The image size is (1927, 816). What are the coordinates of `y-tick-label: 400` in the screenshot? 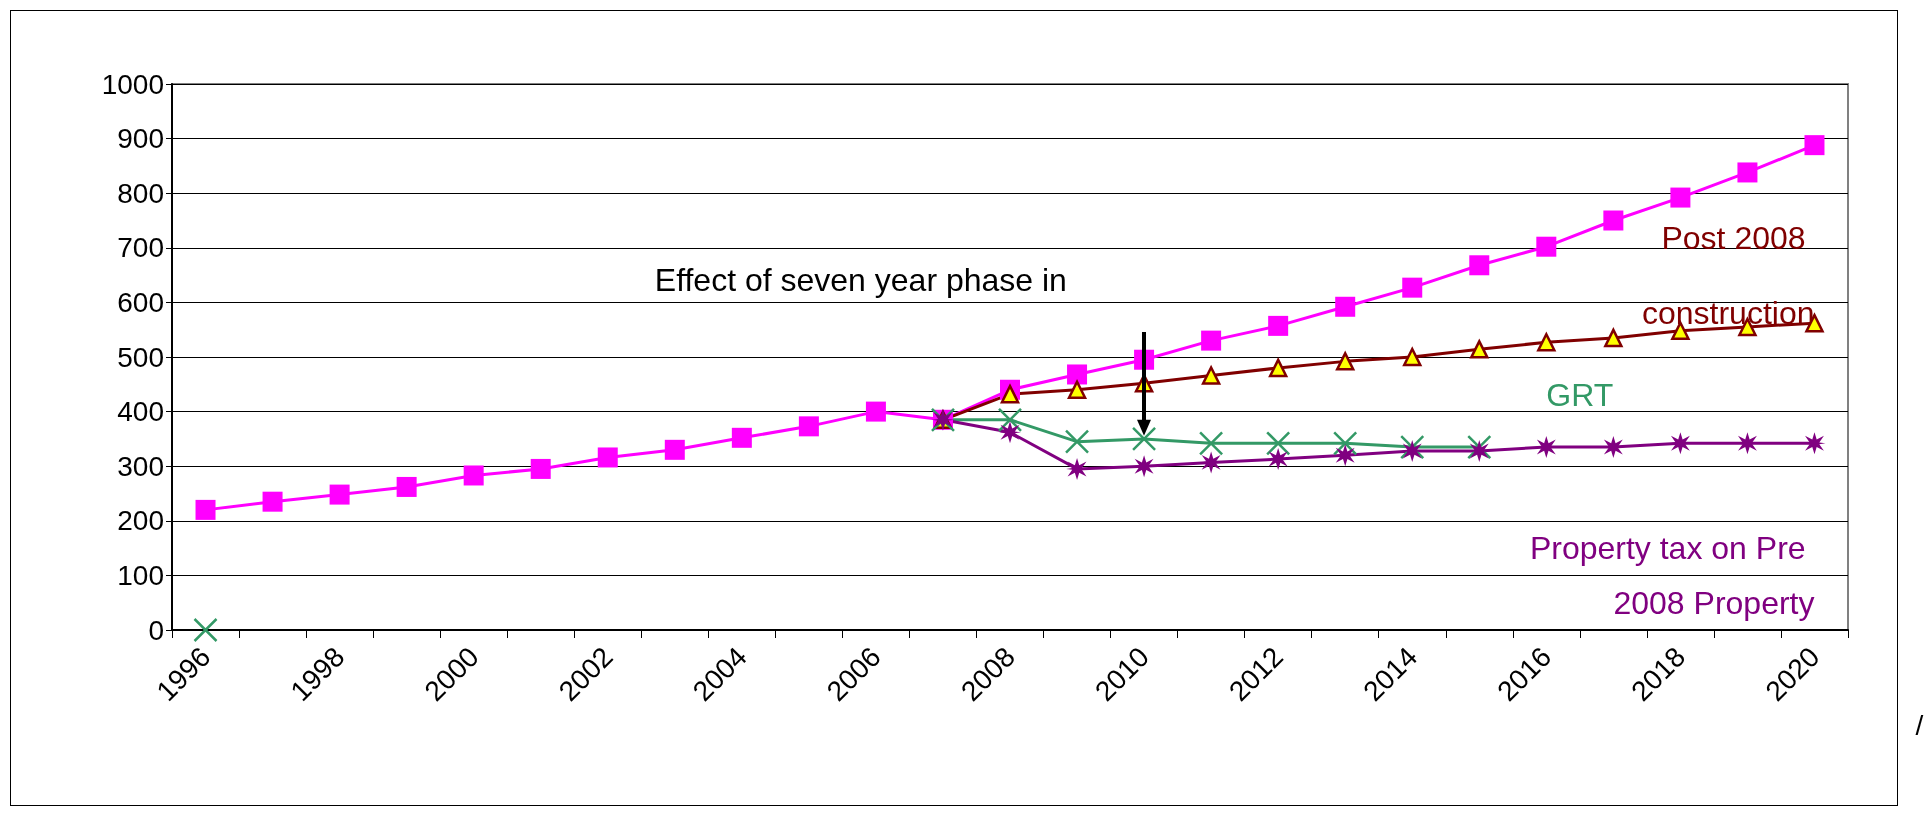 It's located at (140, 412).